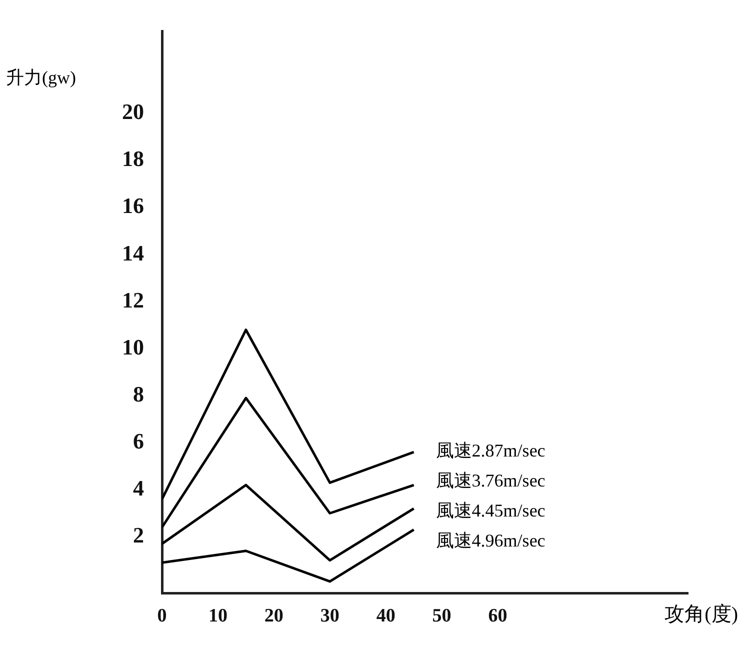 This screenshot has height=646, width=742. Describe the element at coordinates (218, 616) in the screenshot. I see `x-tick-label: 10` at that location.